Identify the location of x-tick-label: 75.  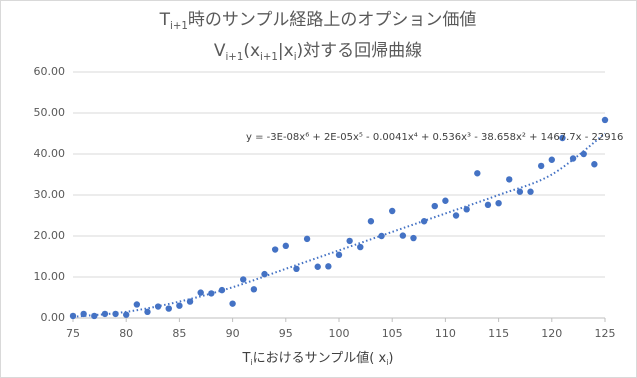
(73, 333).